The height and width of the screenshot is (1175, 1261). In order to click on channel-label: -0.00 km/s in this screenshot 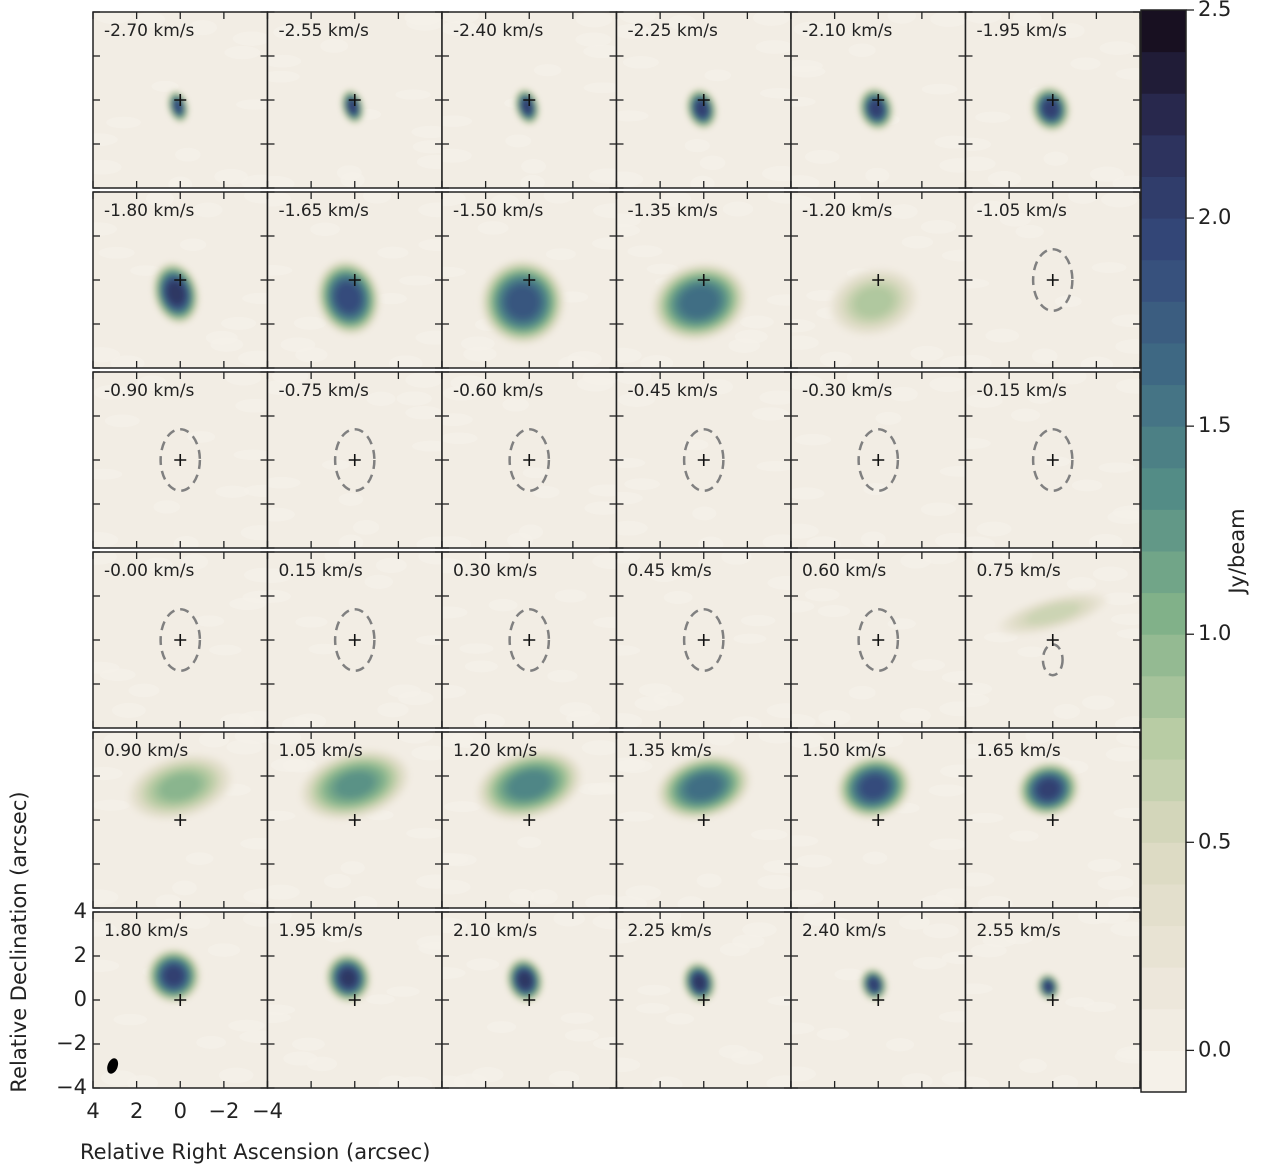, I will do `click(149, 571)`.